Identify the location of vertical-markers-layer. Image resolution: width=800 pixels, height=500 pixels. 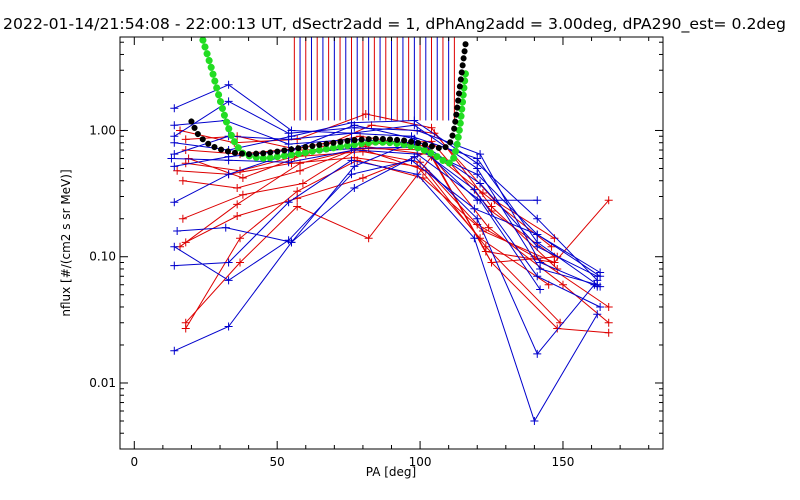
(374, 79).